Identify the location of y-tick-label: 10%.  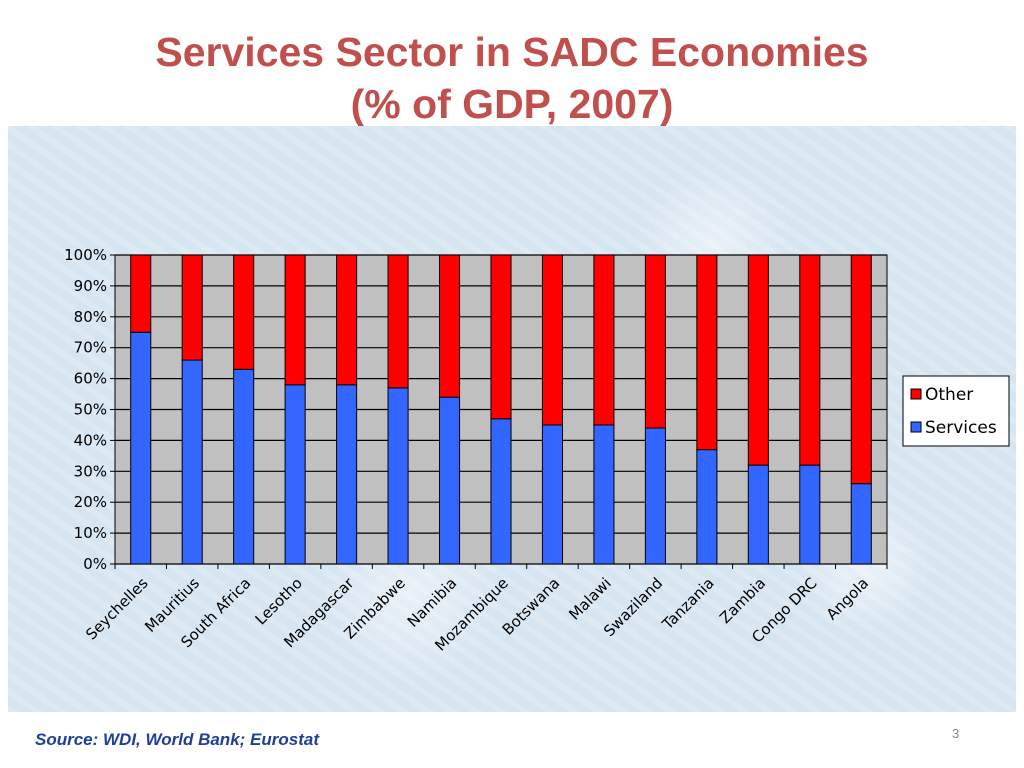
(90, 533).